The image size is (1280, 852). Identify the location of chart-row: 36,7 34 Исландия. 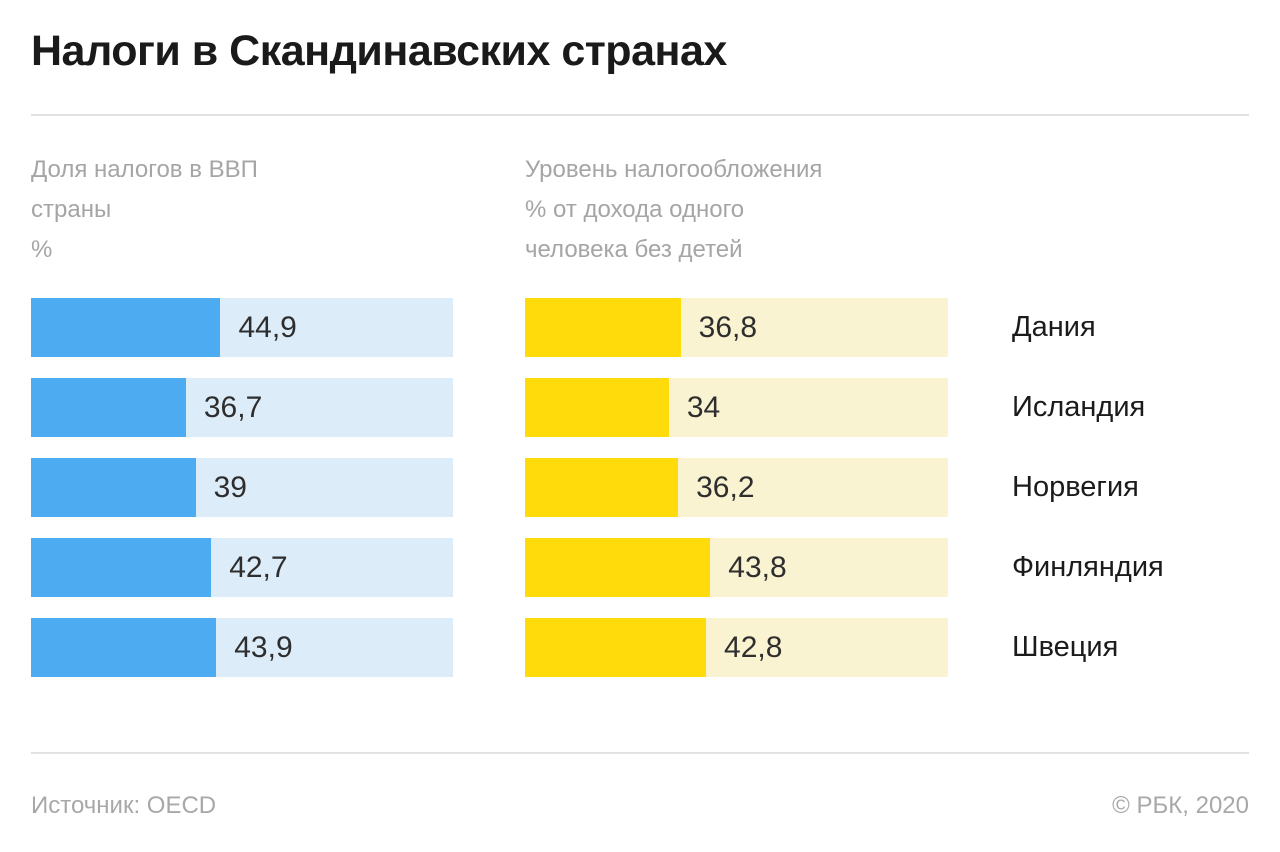
(640, 407).